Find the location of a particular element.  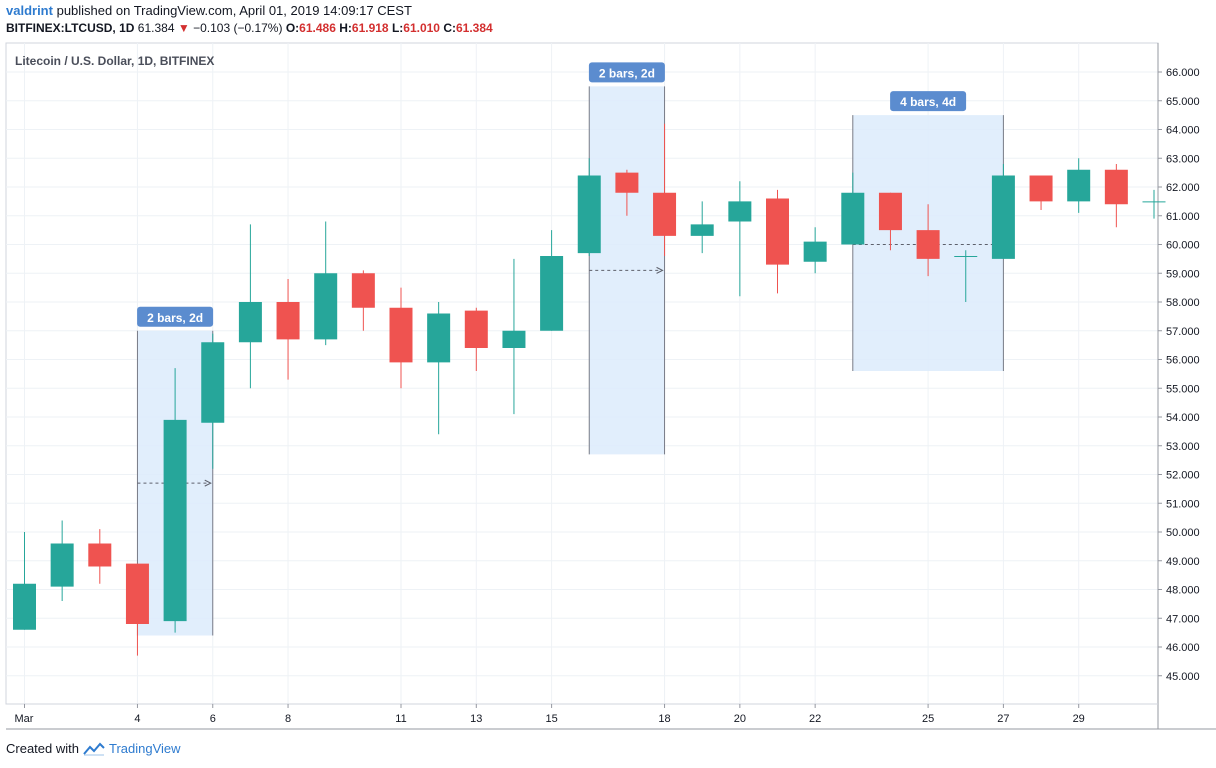

price-tick-label: 61.000 is located at coordinates (1183, 217).